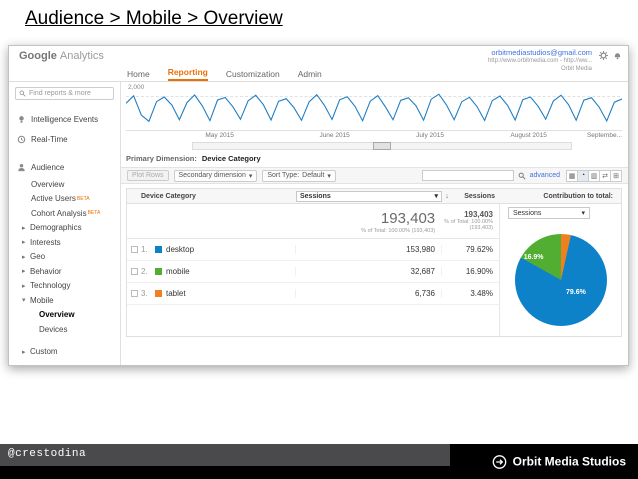  I want to click on sidebar-item-behavior: ▸ Behavior, so click(42, 271).